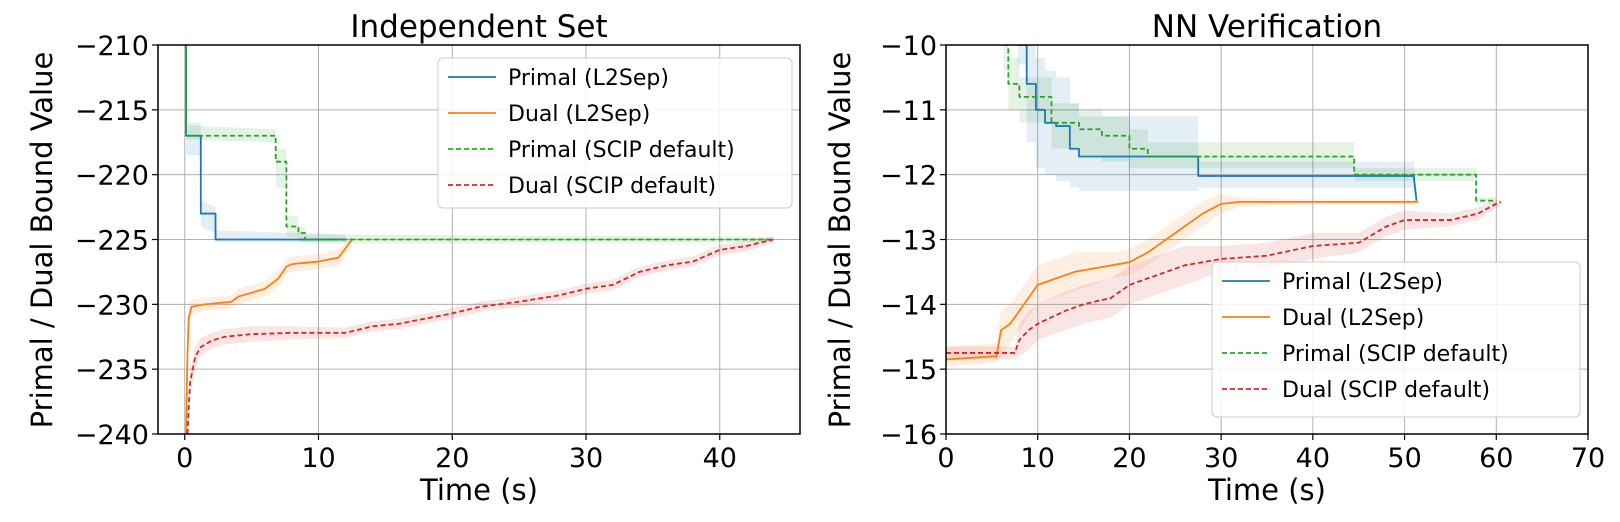 The image size is (1620, 522). I want to click on y-tick-label: −15, so click(908, 370).